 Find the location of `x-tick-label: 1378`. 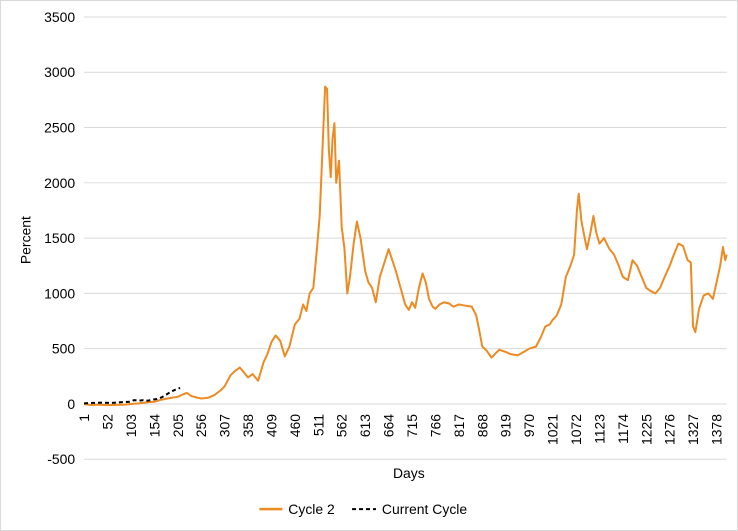

x-tick-label: 1378 is located at coordinates (717, 429).